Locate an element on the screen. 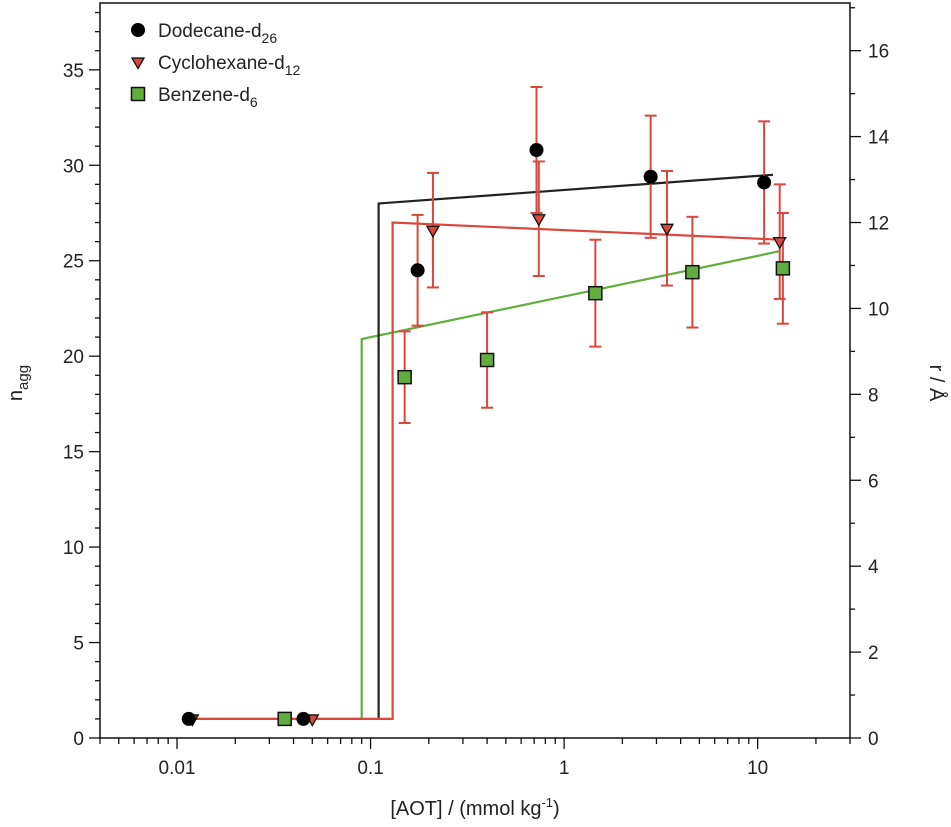 Image resolution: width=951 pixels, height=827 pixels. x-tick-label: 1 is located at coordinates (564, 768).